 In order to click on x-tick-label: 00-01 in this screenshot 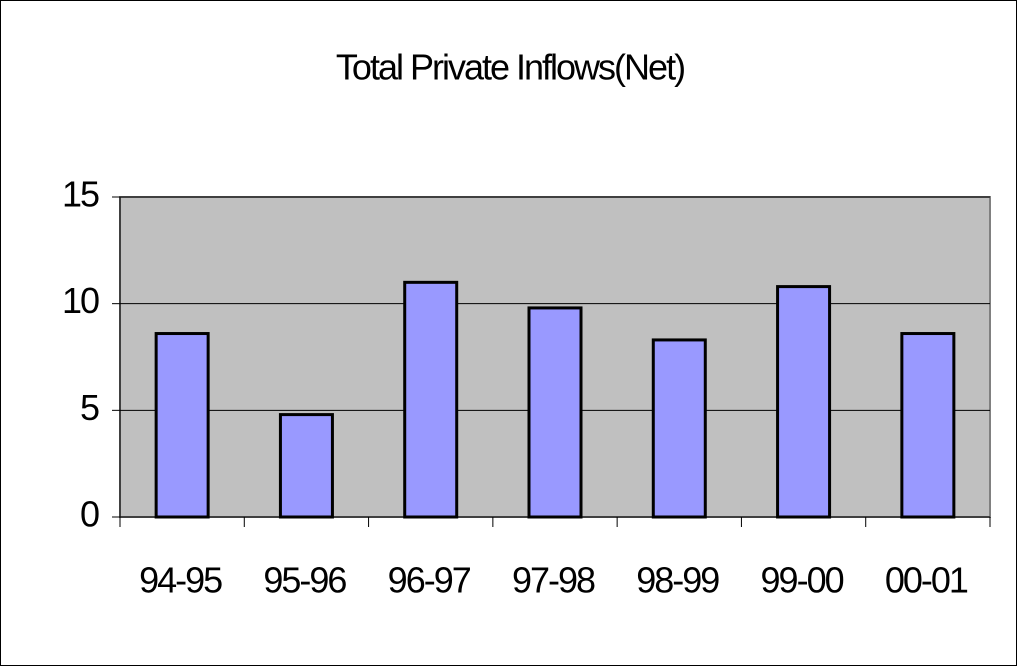, I will do `click(926, 580)`.